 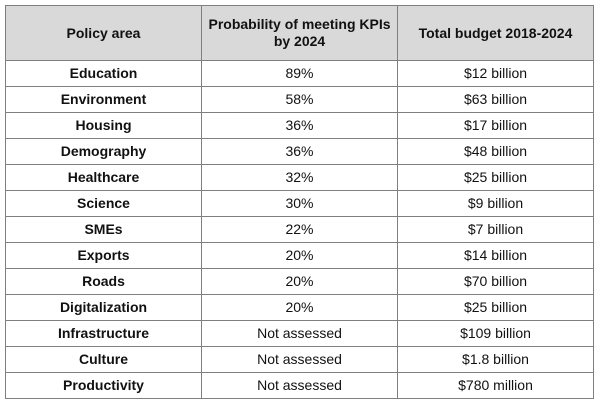 What do you see at coordinates (103, 333) in the screenshot?
I see `policy-area-cell: Infrastructure` at bounding box center [103, 333].